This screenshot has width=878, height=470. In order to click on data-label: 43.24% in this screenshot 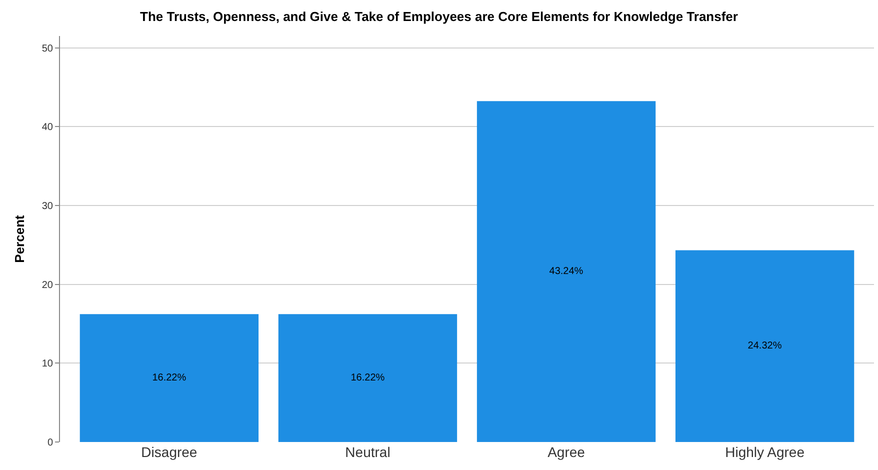, I will do `click(566, 272)`.